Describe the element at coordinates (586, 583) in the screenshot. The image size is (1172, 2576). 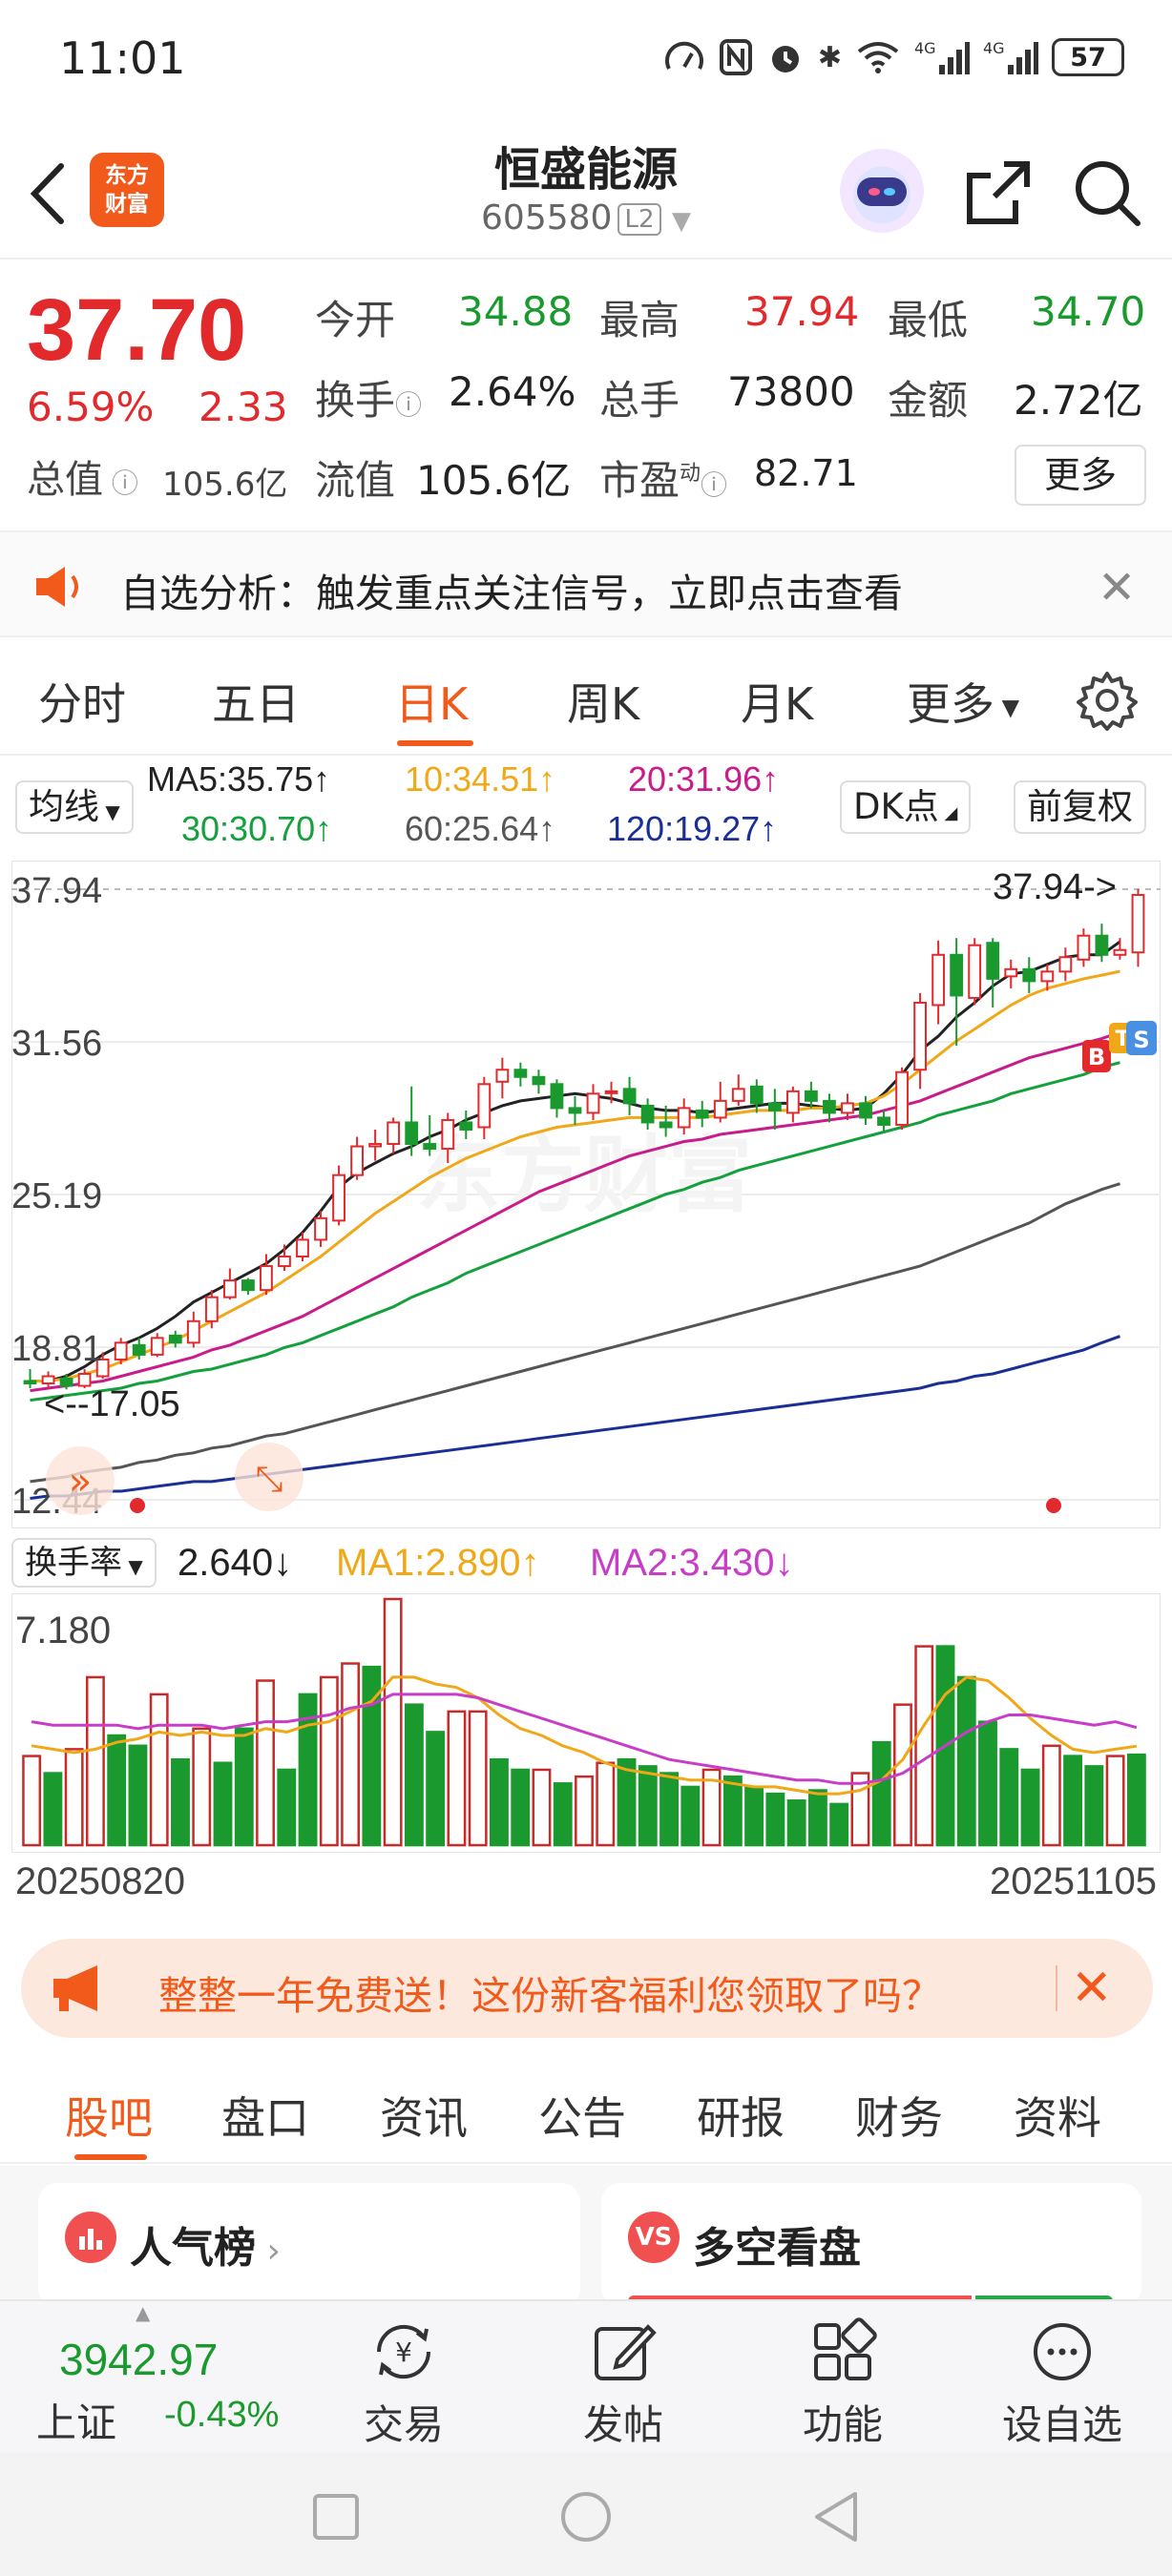
I see `notice-banner: 自选分析：触发重点关注信号，立即点击查看 ✕` at that location.